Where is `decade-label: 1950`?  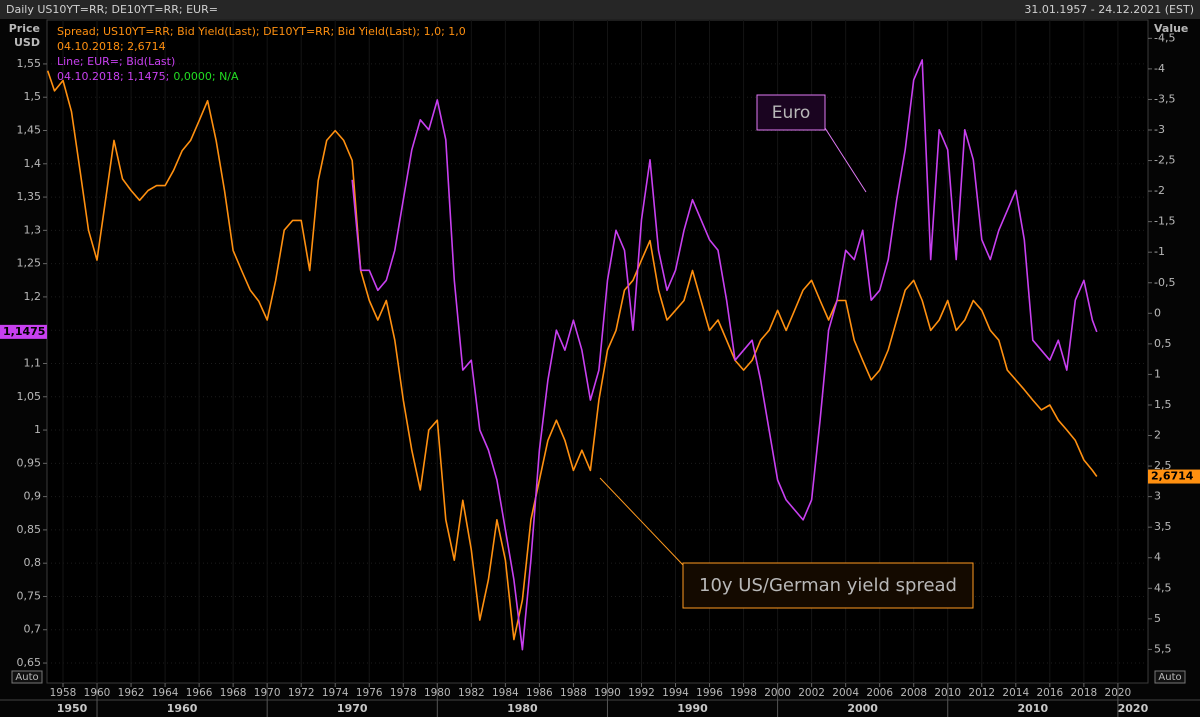 decade-label: 1950 is located at coordinates (72, 708).